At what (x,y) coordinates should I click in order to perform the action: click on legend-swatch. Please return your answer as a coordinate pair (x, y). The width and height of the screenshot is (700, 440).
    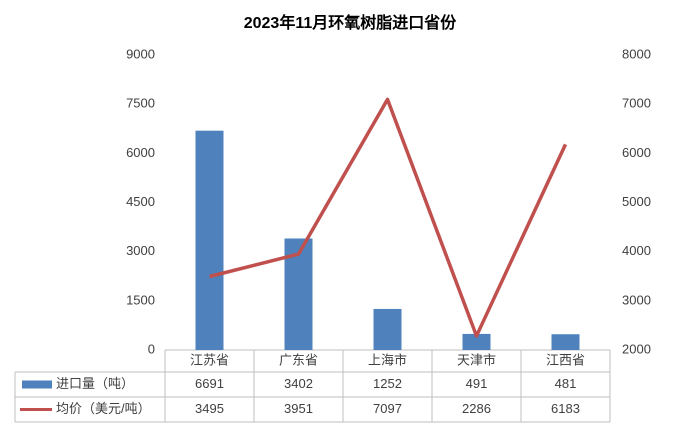
    Looking at the image, I should click on (37, 384).